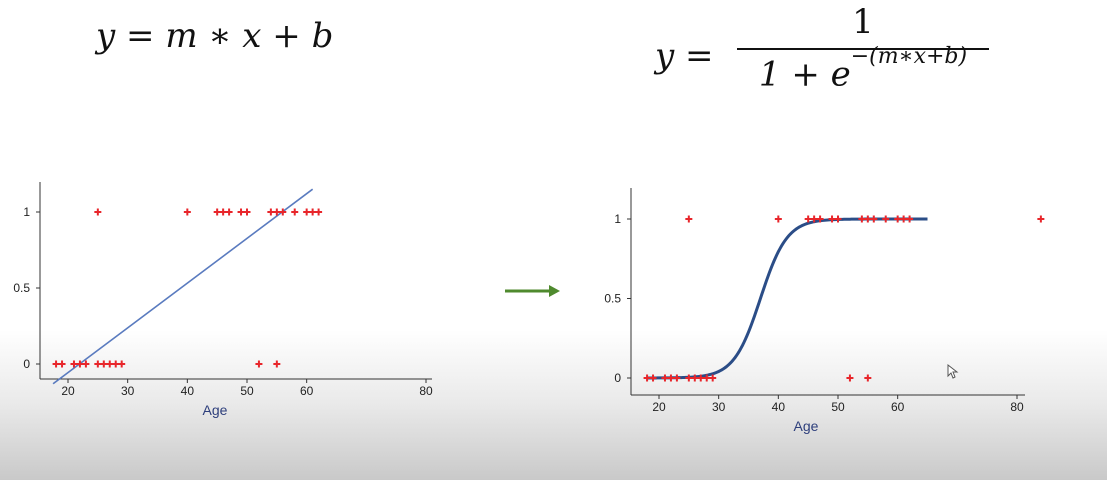 The height and width of the screenshot is (480, 1107). I want to click on sigmoid-curve, so click(787, 298).